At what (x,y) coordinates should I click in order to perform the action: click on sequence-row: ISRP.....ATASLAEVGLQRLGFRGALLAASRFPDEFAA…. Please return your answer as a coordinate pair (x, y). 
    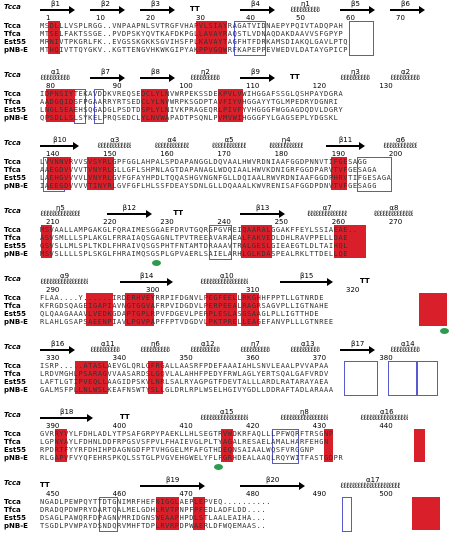
    Looking at the image, I should click on (184, 366).